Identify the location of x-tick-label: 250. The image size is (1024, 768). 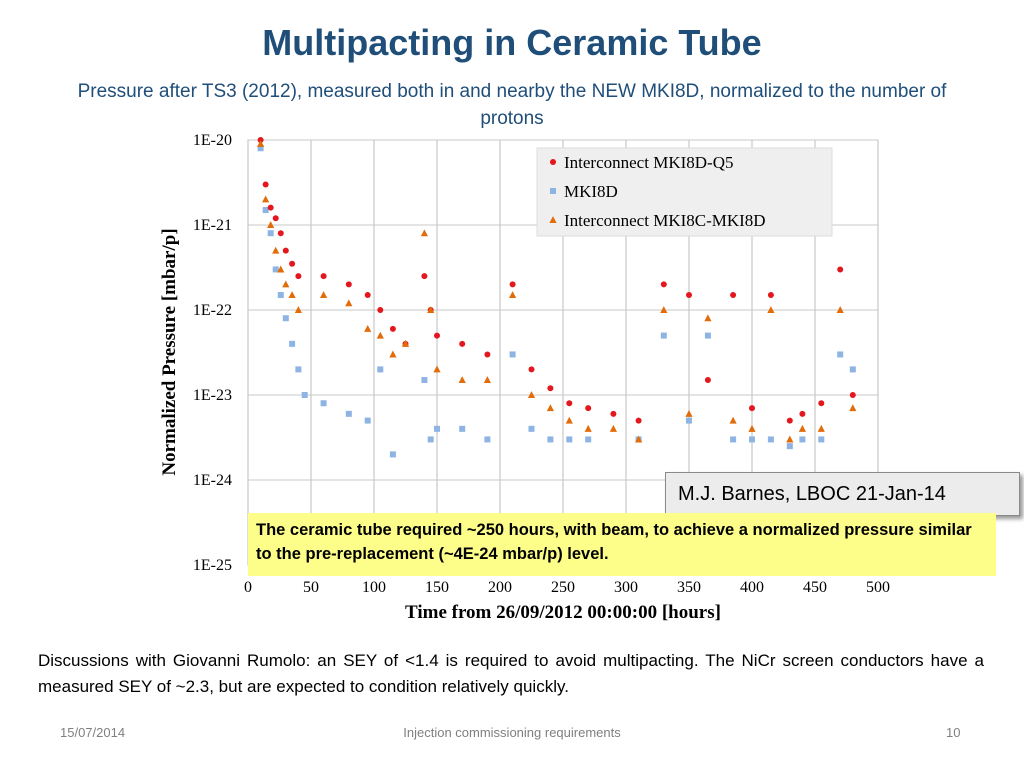
(563, 587).